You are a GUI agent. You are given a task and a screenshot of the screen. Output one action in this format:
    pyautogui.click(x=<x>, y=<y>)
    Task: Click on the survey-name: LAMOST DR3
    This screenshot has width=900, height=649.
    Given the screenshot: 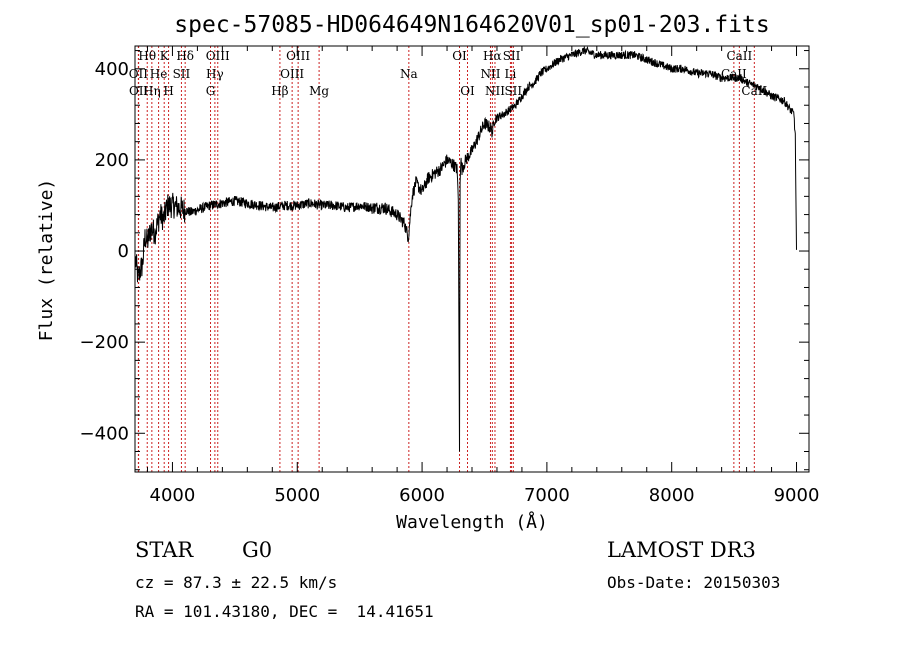 What is the action you would take?
    pyautogui.click(x=681, y=550)
    